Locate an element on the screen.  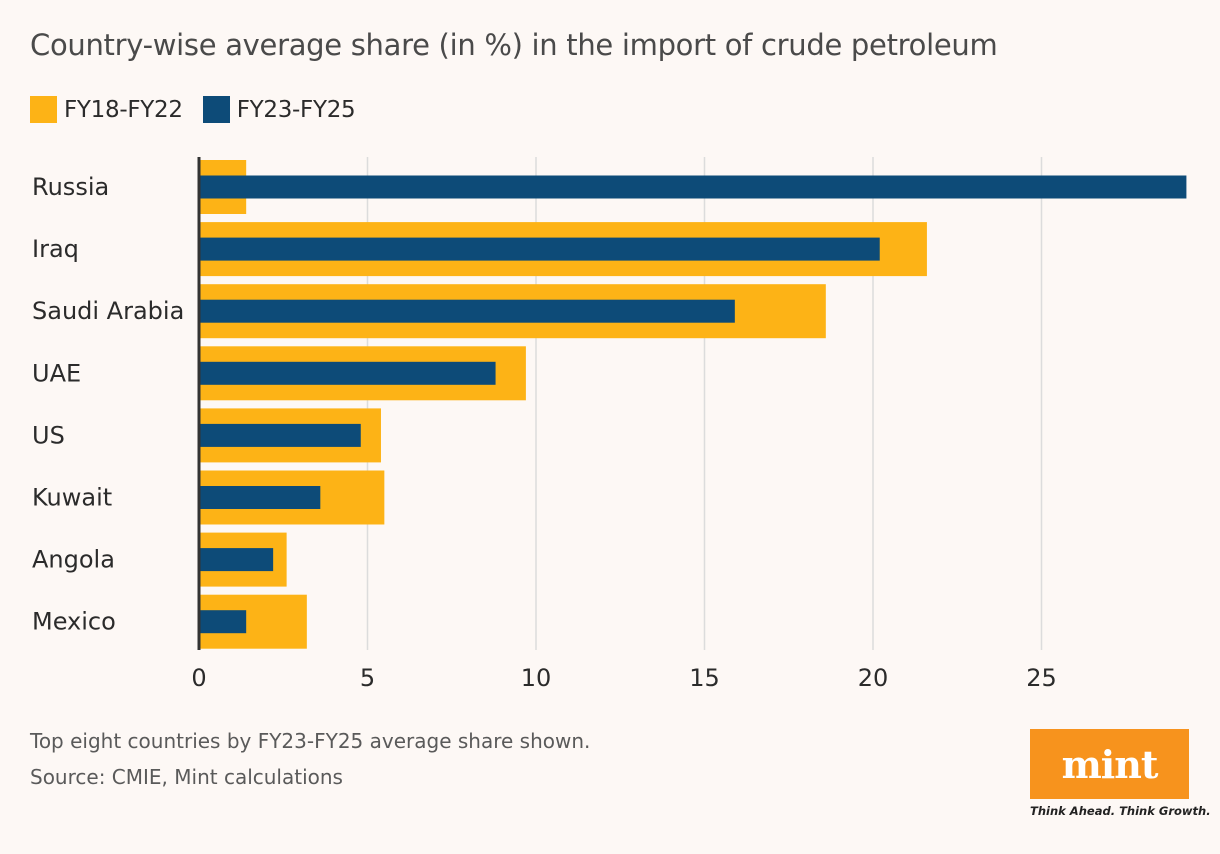
category-label-saudi-arabia: Saudi Arabia is located at coordinates (108, 311).